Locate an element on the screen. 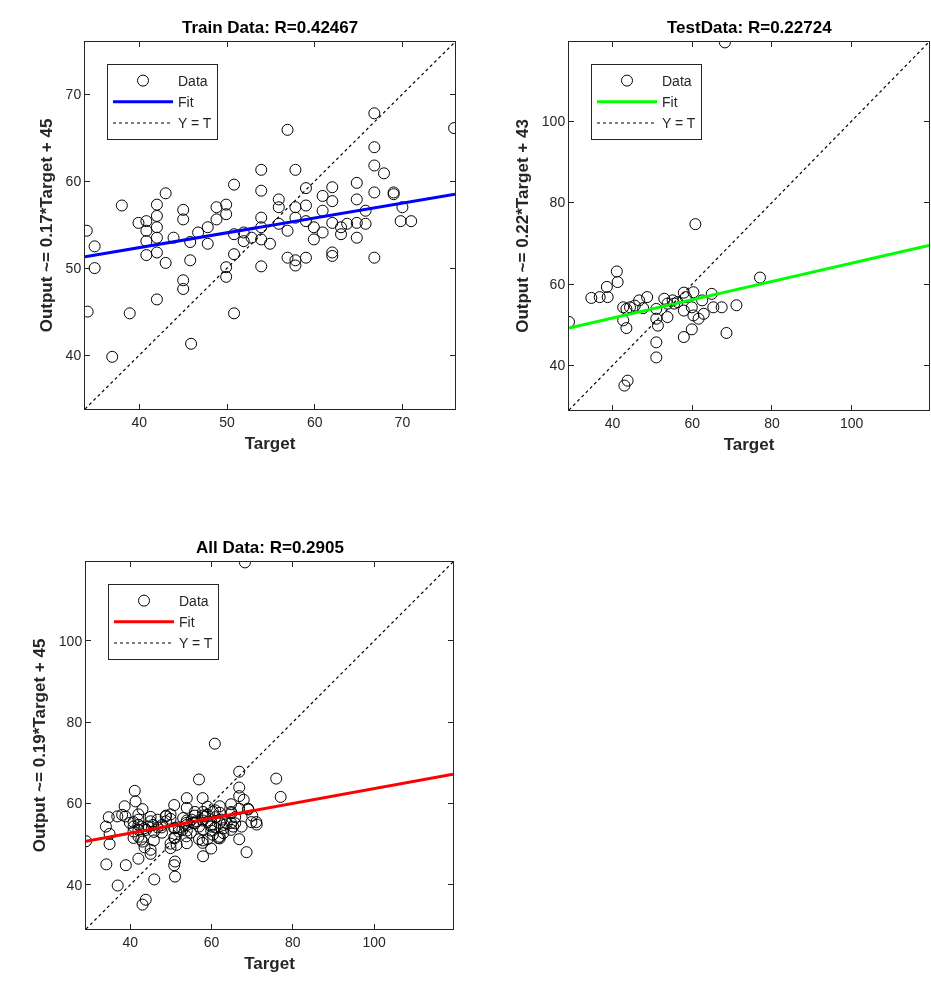 The width and height of the screenshot is (931, 1003). chart-title: Train Data: R=0.42467 is located at coordinates (270, 27).